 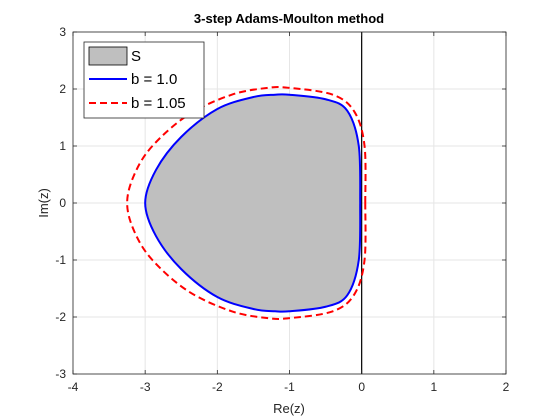 What do you see at coordinates (158, 103) in the screenshot?
I see `legend-label-b105: b = 1.05` at bounding box center [158, 103].